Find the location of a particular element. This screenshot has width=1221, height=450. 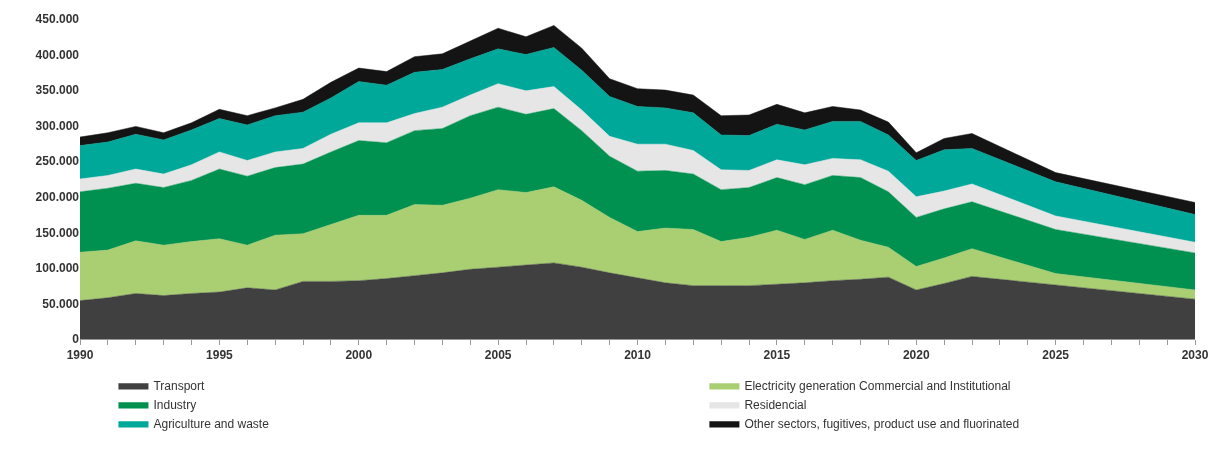

y-tick-label: 350.000 is located at coordinates (57, 90).